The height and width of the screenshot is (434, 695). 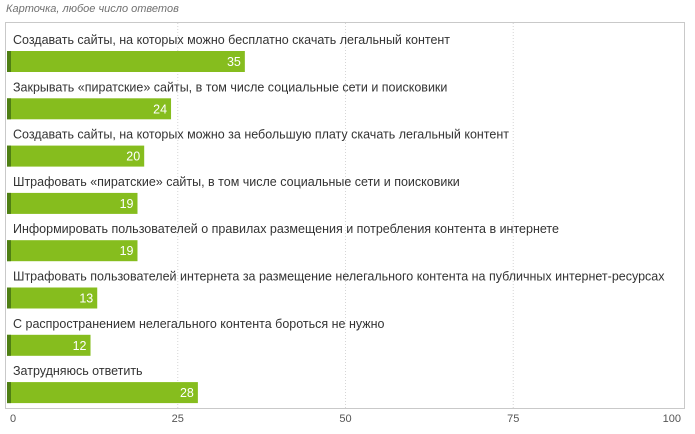 I want to click on data-label: 20, so click(x=133, y=157).